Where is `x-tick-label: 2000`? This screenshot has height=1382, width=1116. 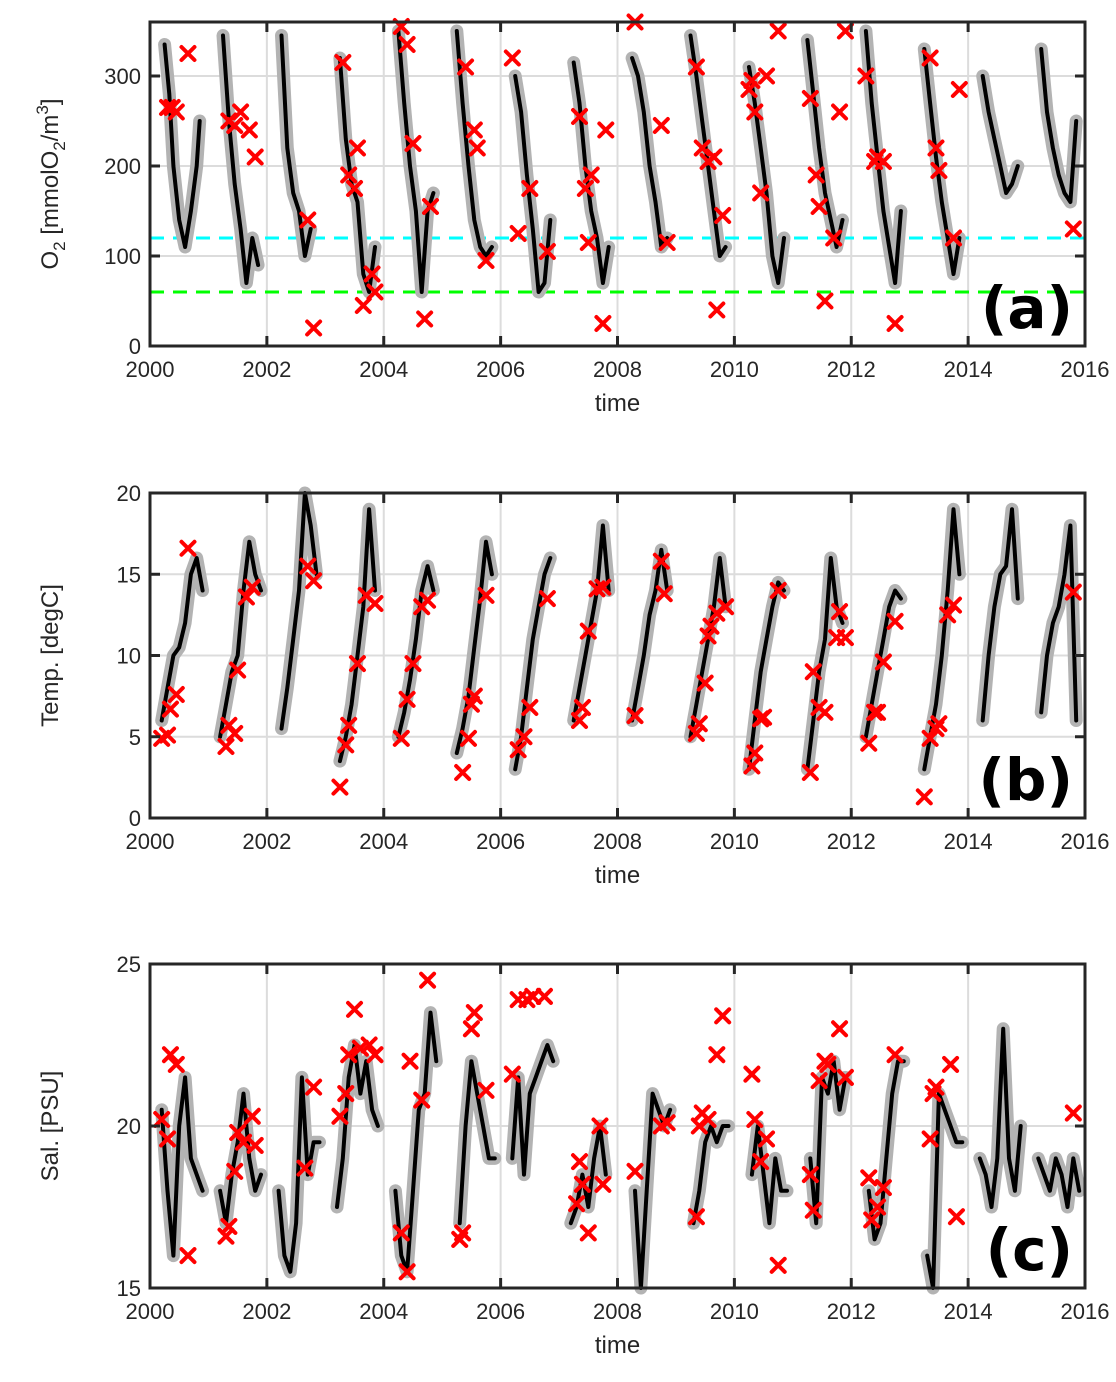
x-tick-label: 2000 is located at coordinates (150, 841).